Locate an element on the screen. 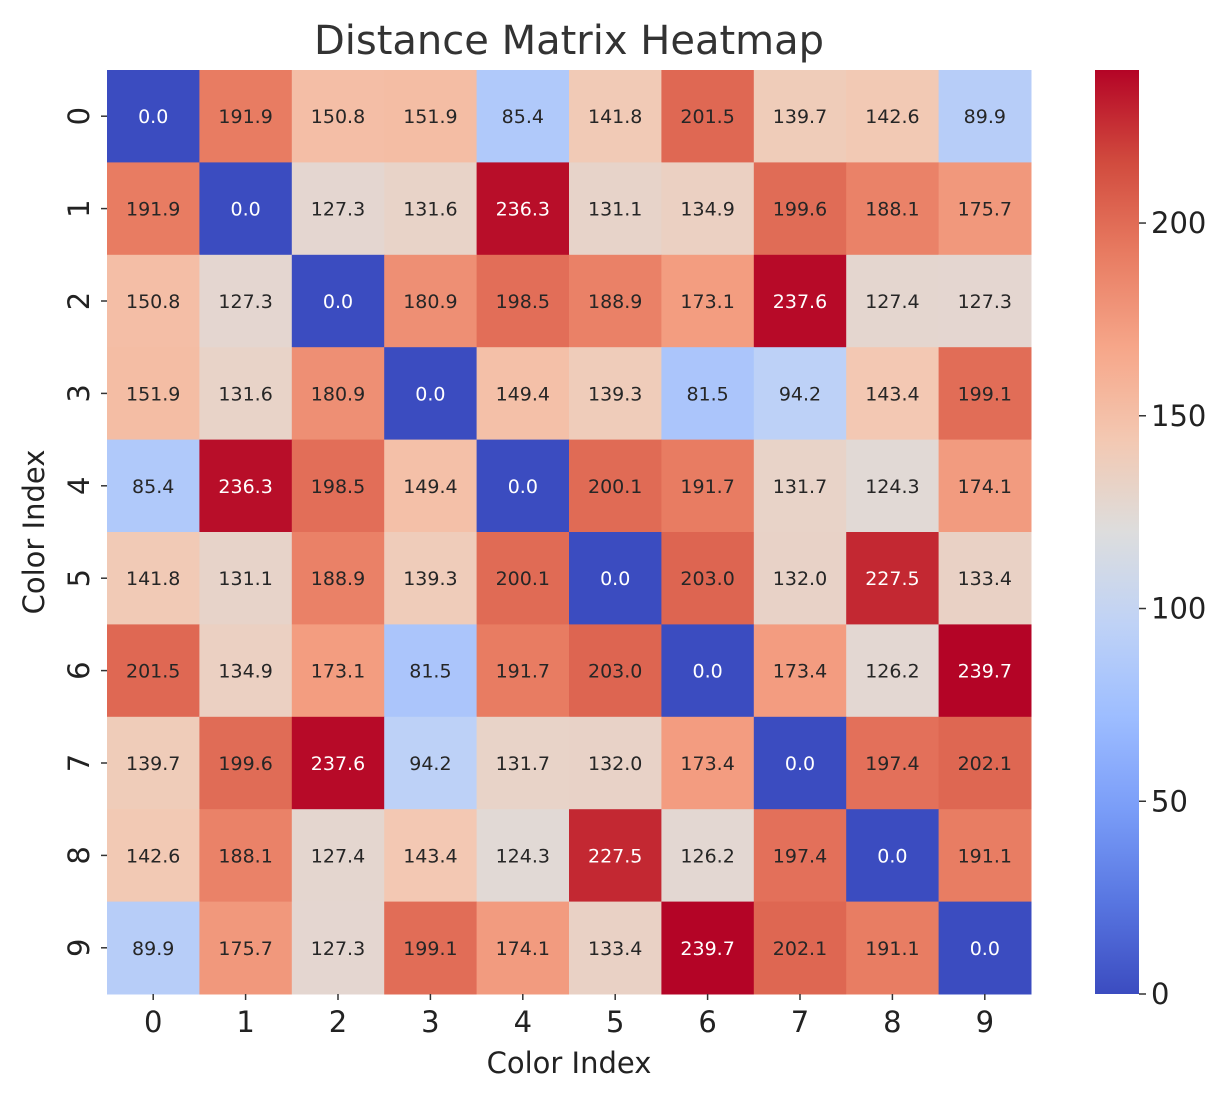 The image size is (1232, 1101). y-axis-label: Color Index is located at coordinates (34, 532).